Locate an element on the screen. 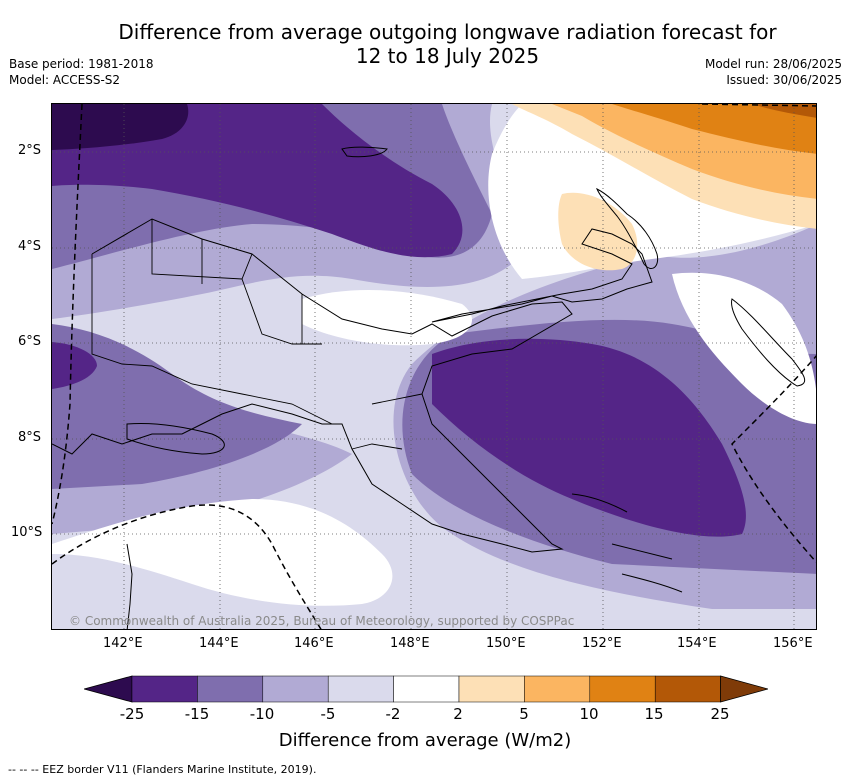 The height and width of the screenshot is (781, 850). x-tick-156e: 156°E is located at coordinates (793, 643).